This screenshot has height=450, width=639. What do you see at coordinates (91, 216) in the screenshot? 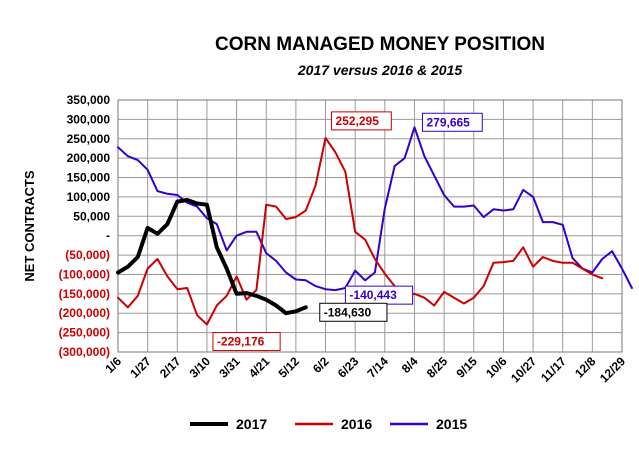
I see `y-tick-label: 50,000` at bounding box center [91, 216].